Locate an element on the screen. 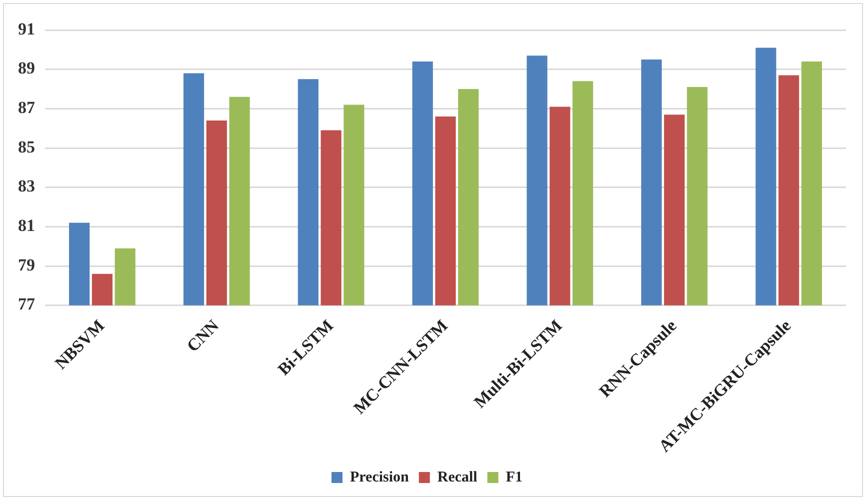 This screenshot has height=499, width=866. y-tick-label: 89 is located at coordinates (26, 68).